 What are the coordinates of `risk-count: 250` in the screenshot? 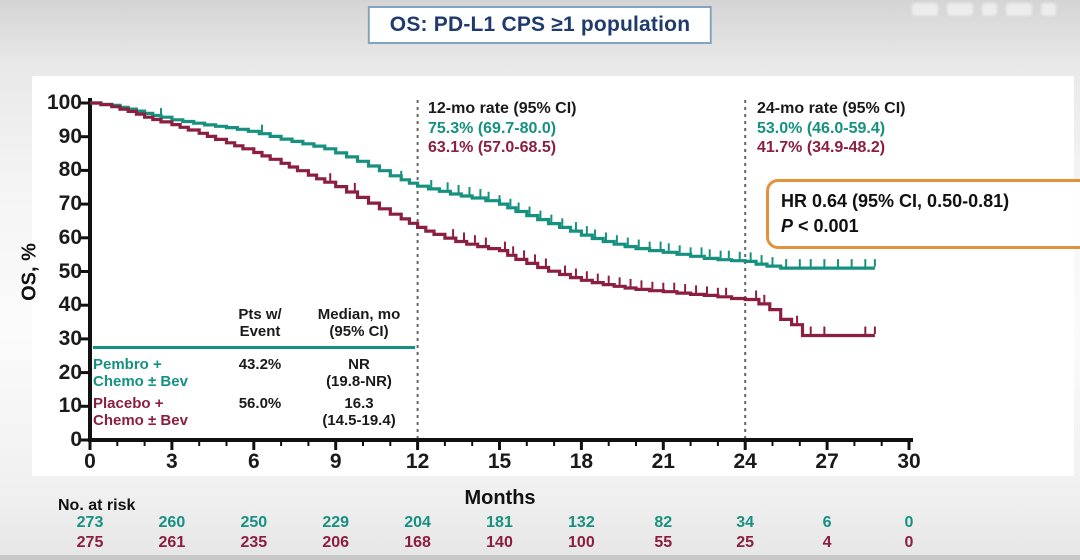 It's located at (254, 522).